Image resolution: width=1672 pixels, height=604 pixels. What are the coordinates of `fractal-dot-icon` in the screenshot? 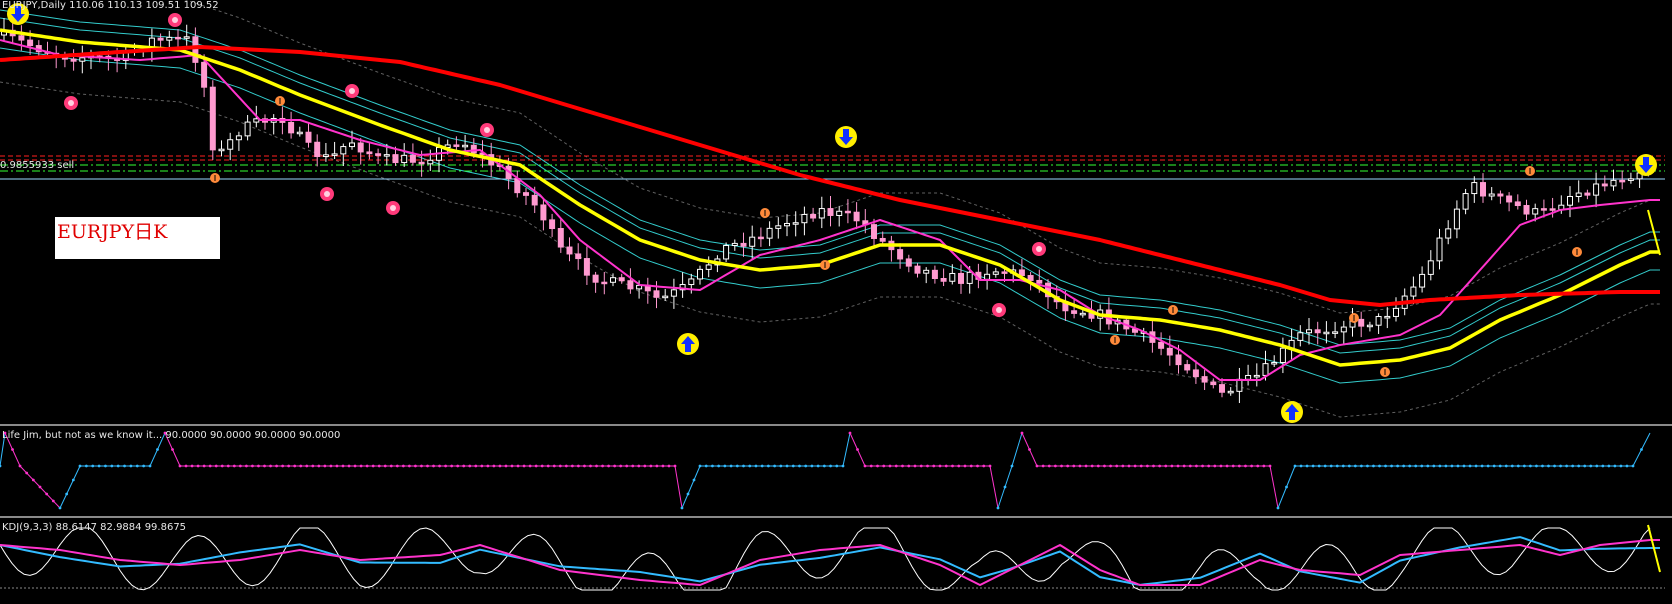 It's located at (1530, 171).